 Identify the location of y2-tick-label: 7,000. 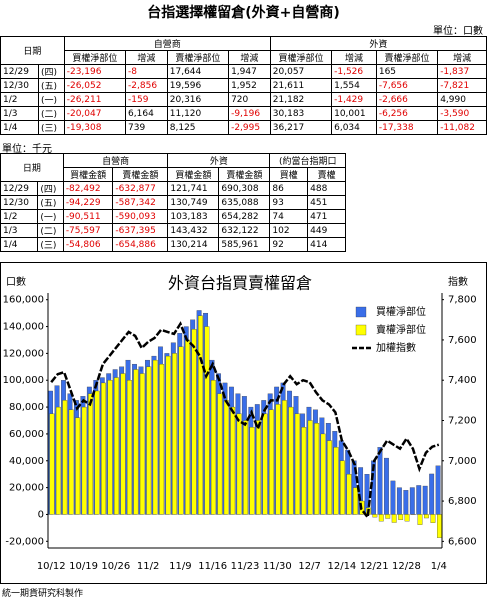
(462, 461).